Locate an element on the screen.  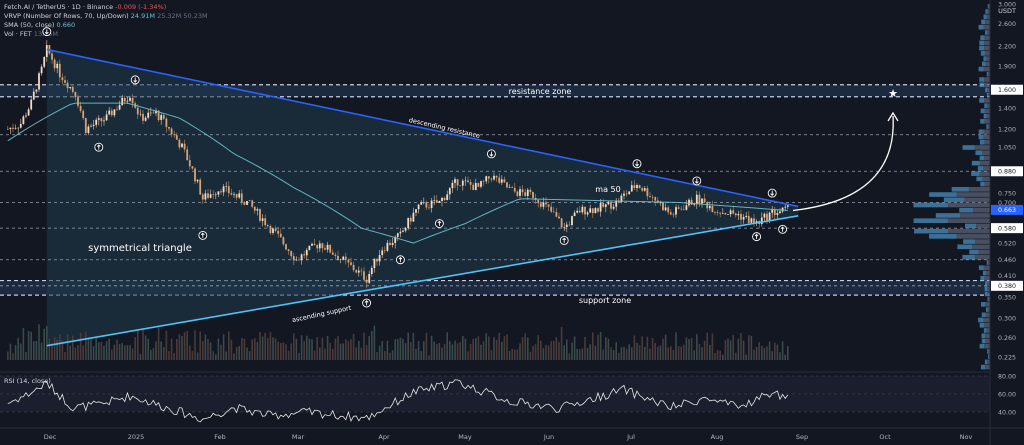
annotation-label: symmetrical triangle is located at coordinates (140, 248).